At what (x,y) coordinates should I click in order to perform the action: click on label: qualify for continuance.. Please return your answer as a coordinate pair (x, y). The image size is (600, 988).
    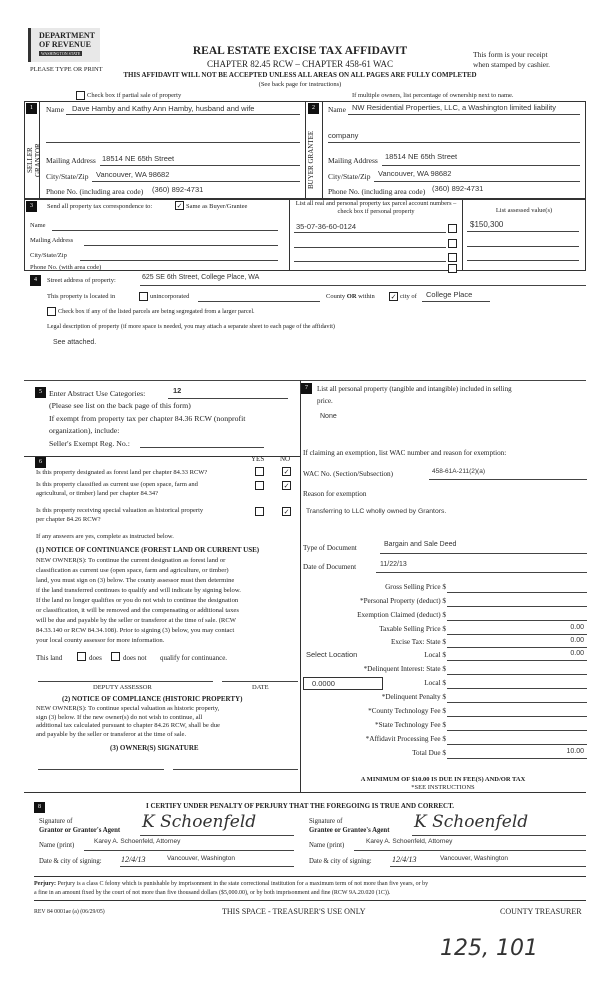
    Looking at the image, I should click on (194, 658).